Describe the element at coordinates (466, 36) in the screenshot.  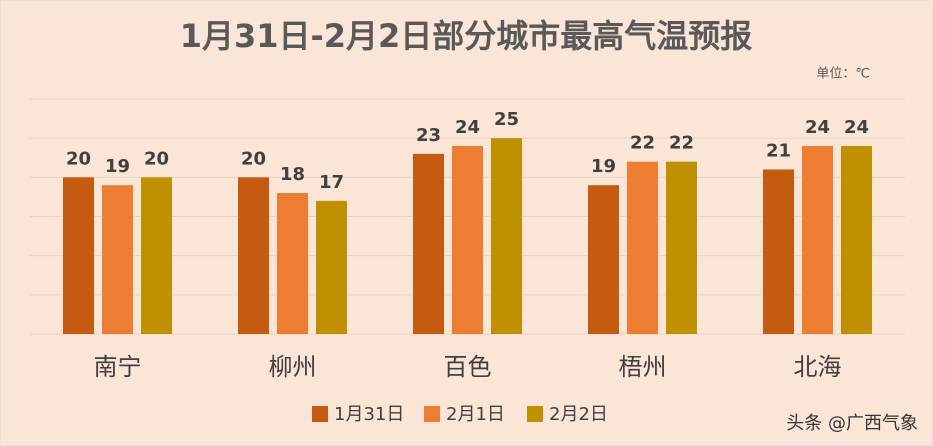
I see `chart-title: 1月31日-2月2日部分城市最高气温预报` at that location.